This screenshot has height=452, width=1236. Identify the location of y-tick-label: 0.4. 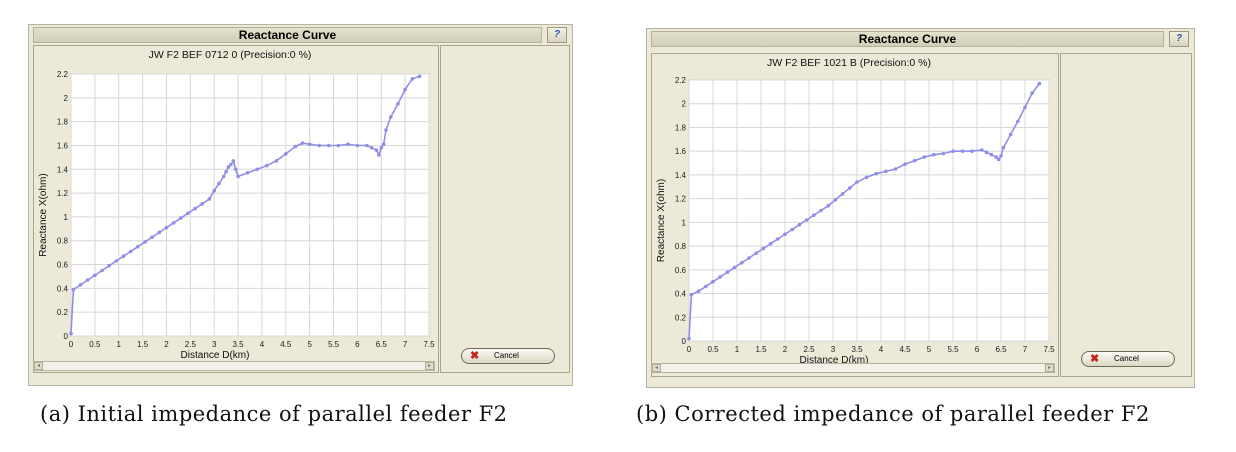
(681, 294).